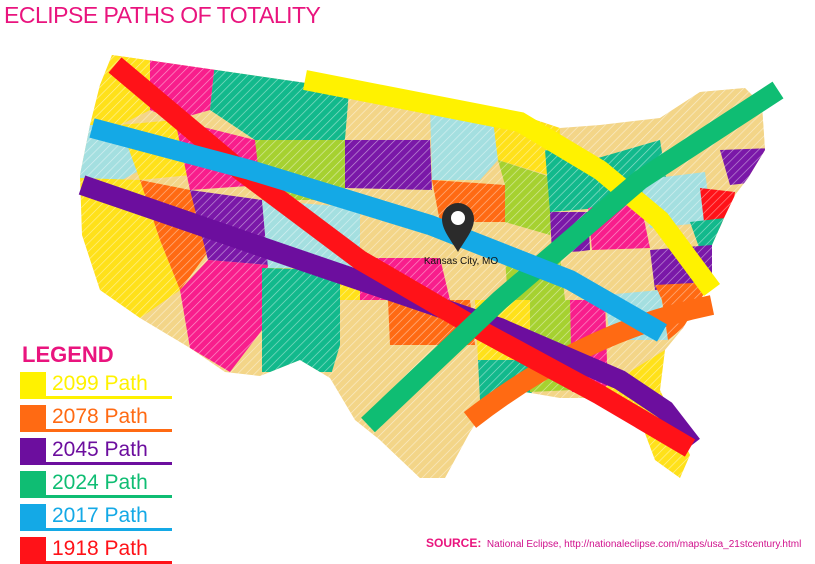  Describe the element at coordinates (458, 218) in the screenshot. I see `map-pin-center-icon` at that location.